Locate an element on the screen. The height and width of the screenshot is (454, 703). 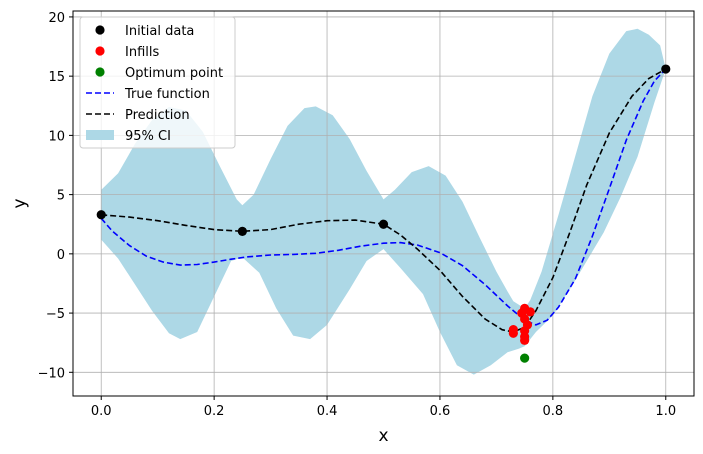
x-tick-label: 0.4 is located at coordinates (327, 411).